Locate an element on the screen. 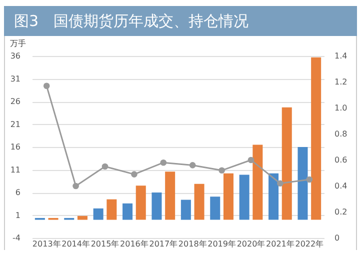 The image size is (361, 260). y-tick-label: 16 is located at coordinates (15, 147).